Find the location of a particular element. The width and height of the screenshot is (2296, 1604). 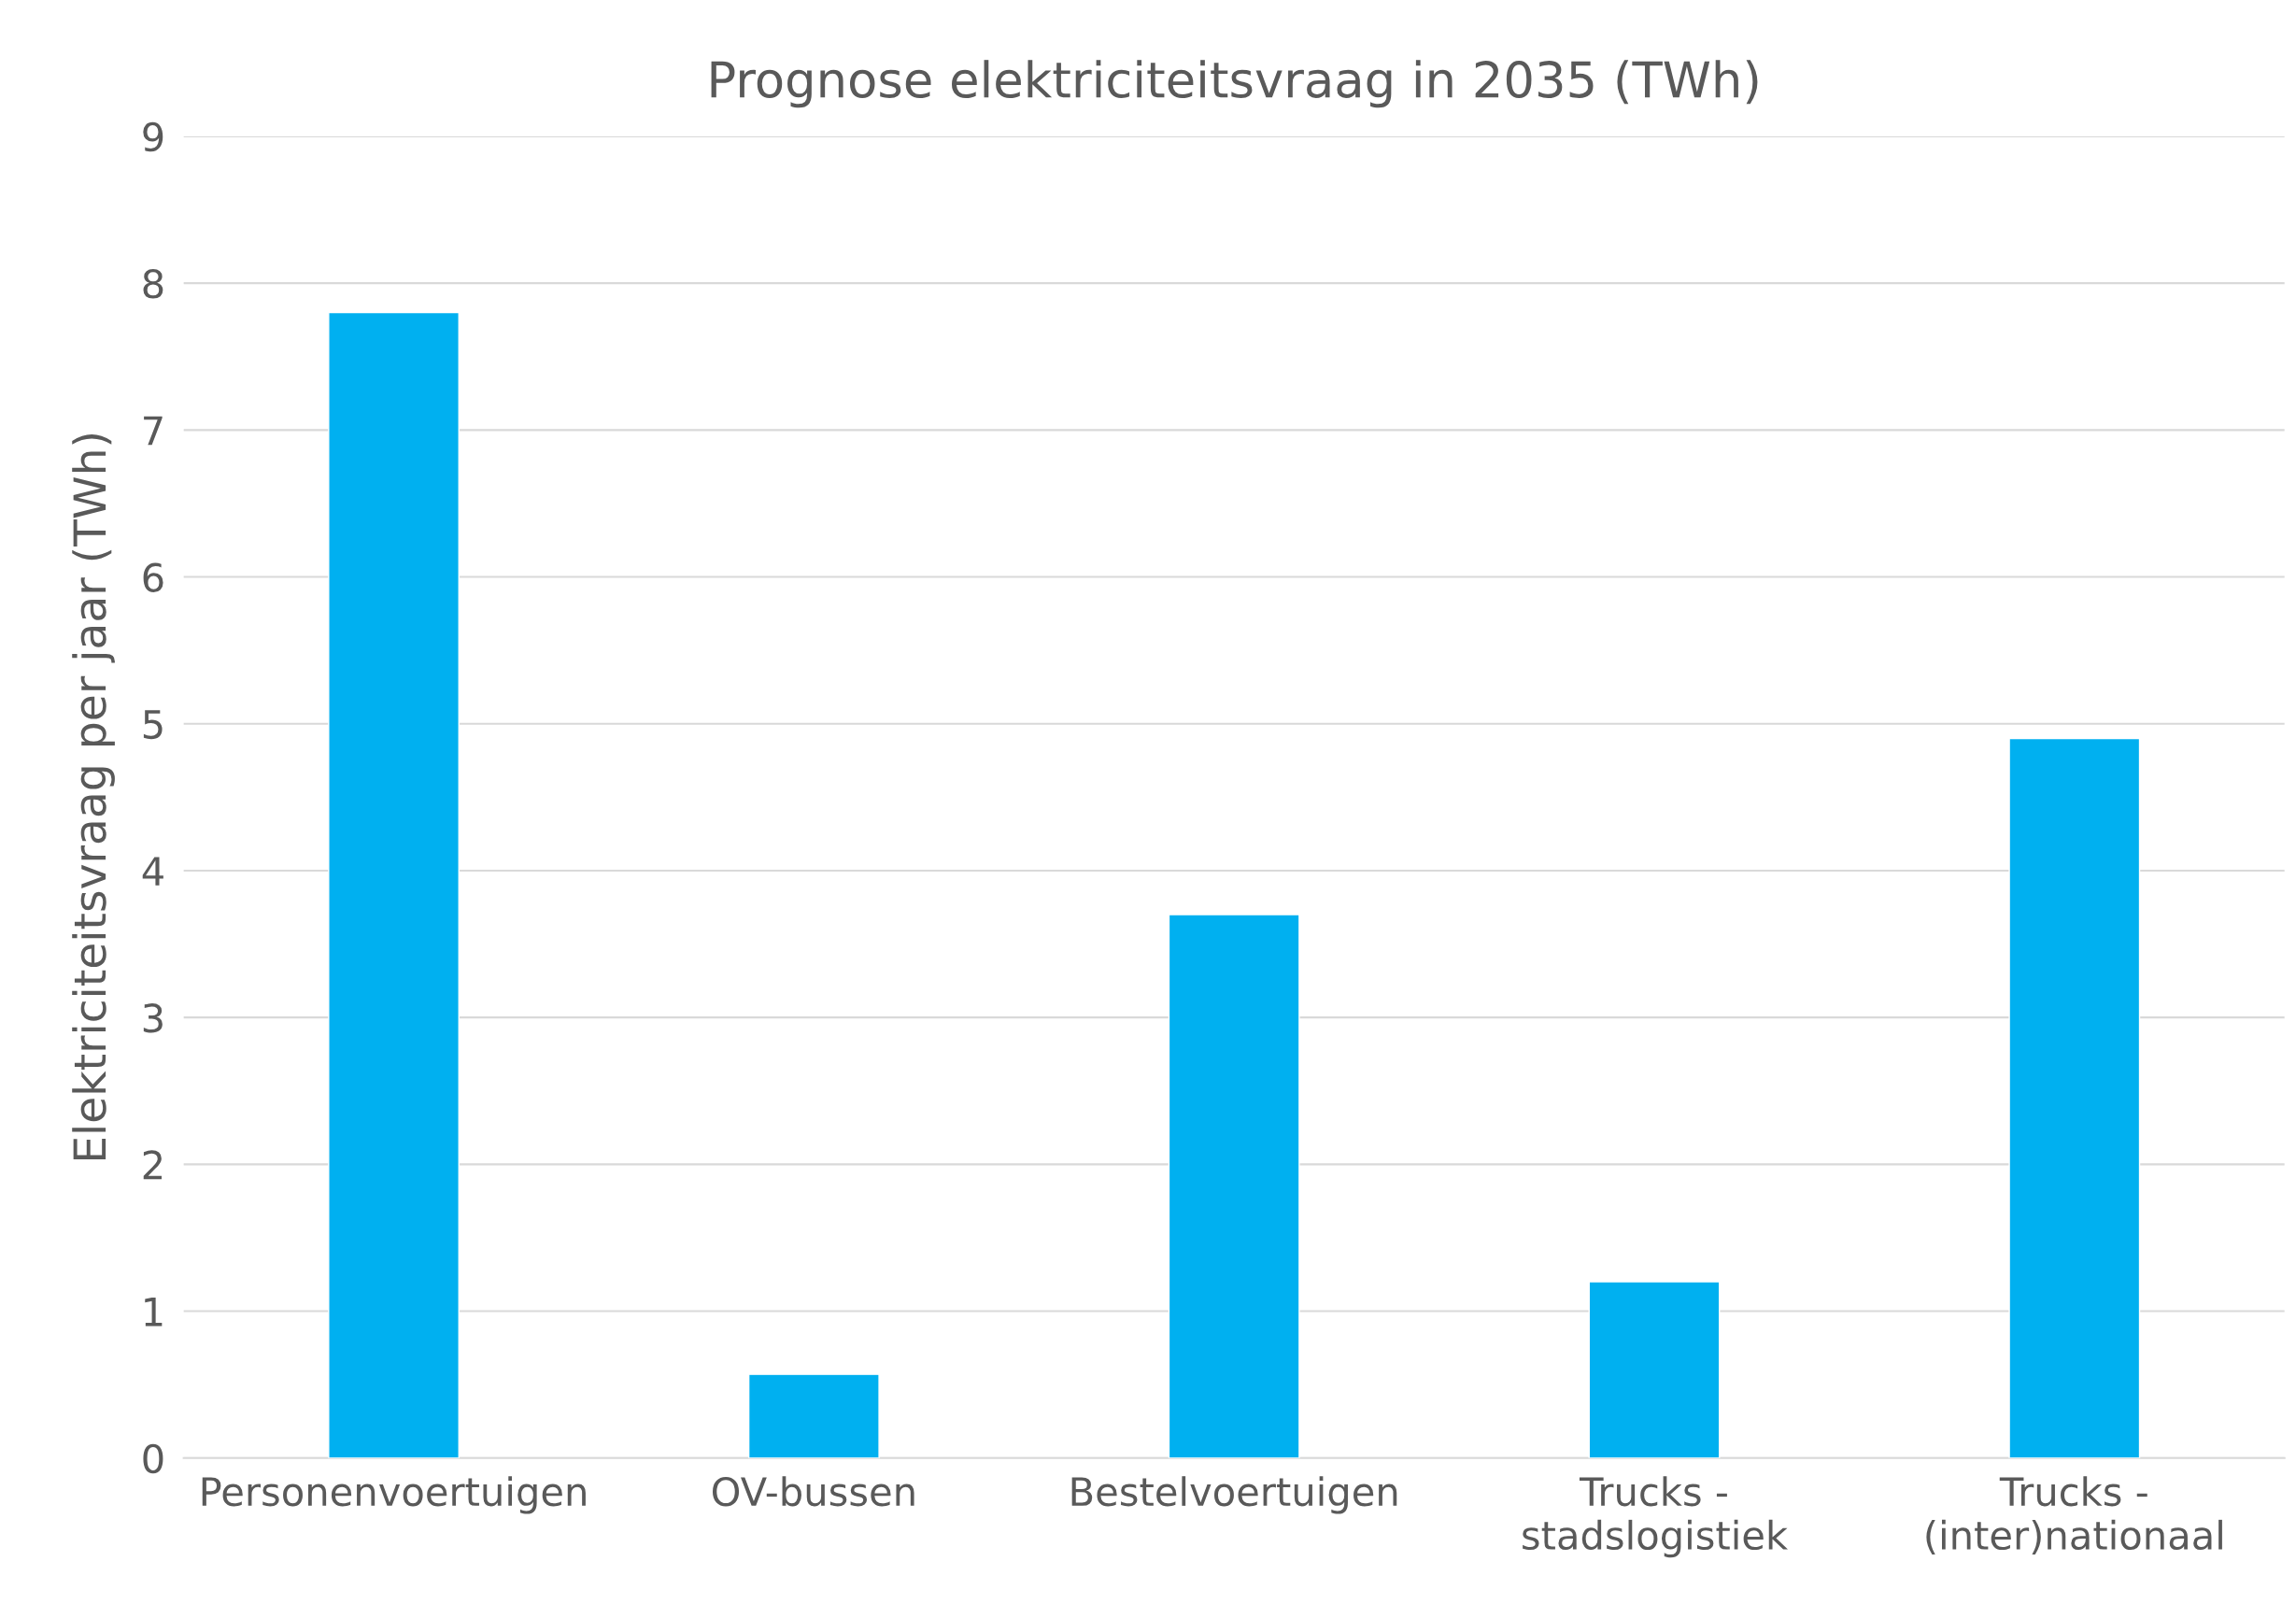

y-tick-label: 2 is located at coordinates (153, 1165).